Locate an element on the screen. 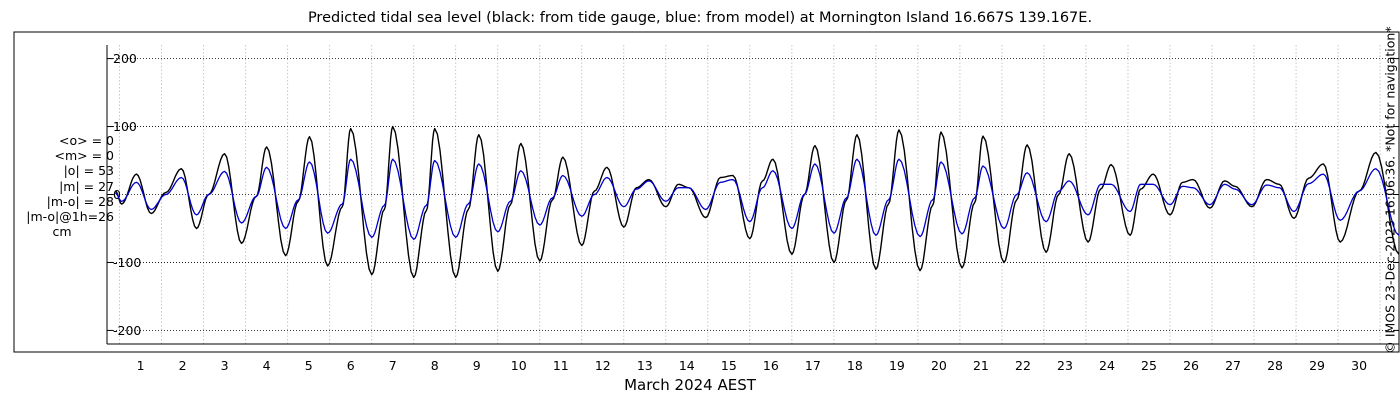 The width and height of the screenshot is (1400, 400). x-tick-label: 6 is located at coordinates (351, 365).